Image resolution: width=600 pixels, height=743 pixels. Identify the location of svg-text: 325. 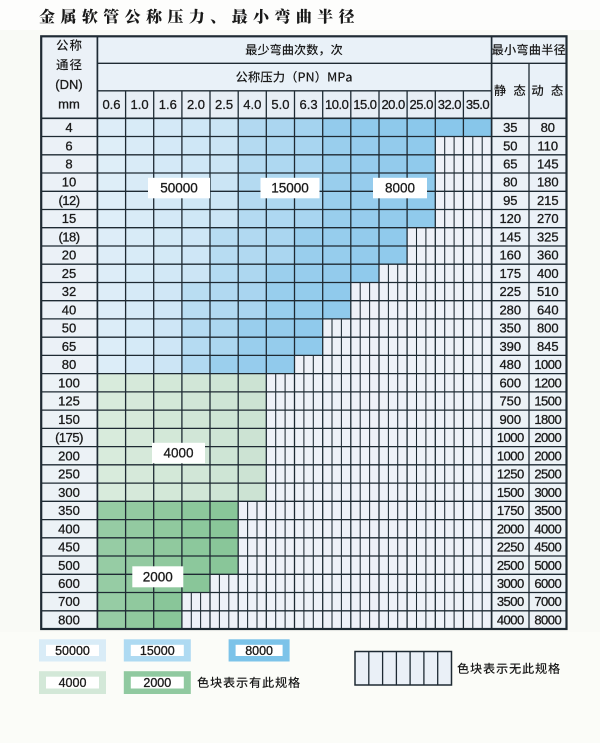
(548, 237).